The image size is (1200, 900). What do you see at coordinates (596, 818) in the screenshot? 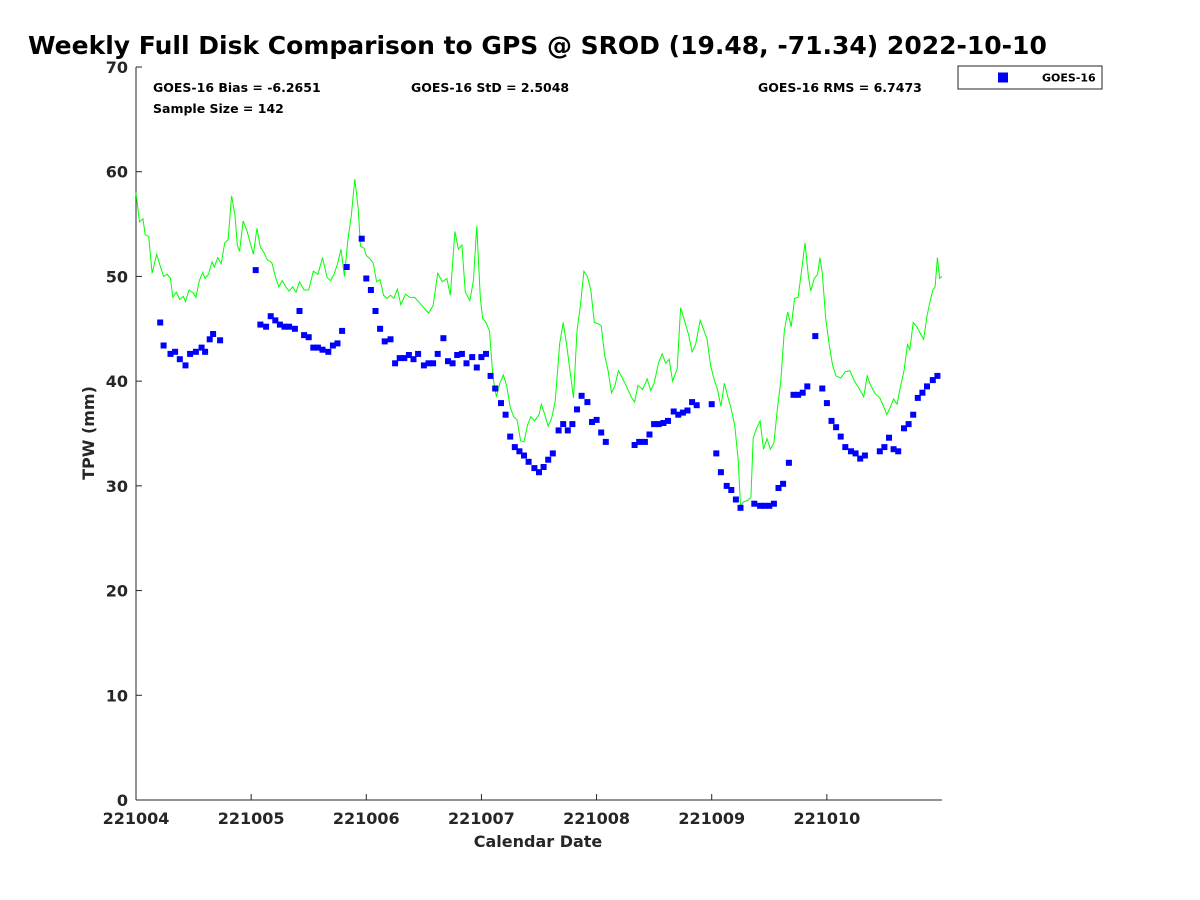
I see `x-tick-label: 221008` at bounding box center [596, 818].